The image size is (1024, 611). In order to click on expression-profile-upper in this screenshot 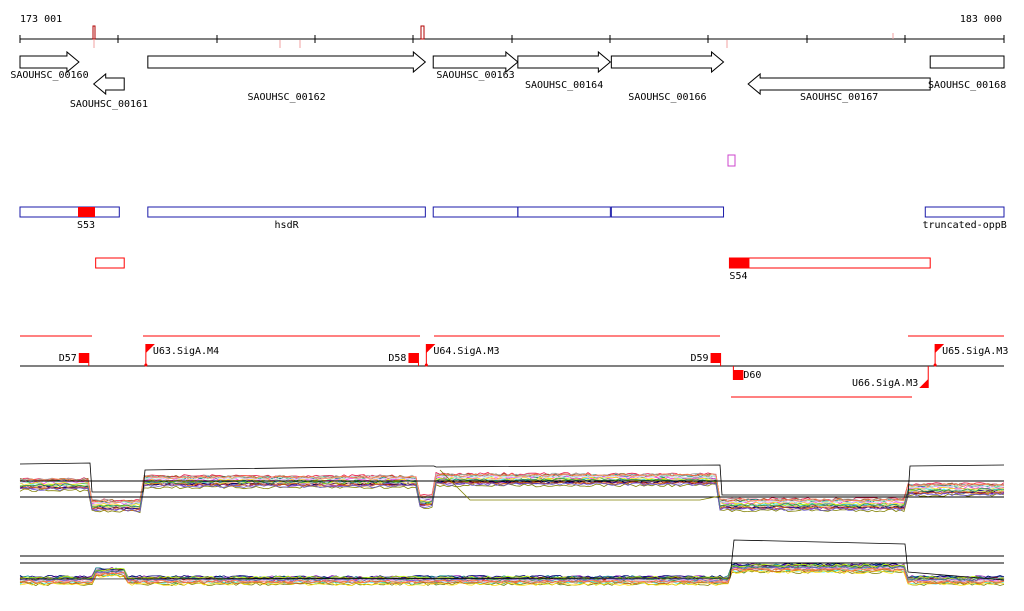, I will do `click(512, 488)`.